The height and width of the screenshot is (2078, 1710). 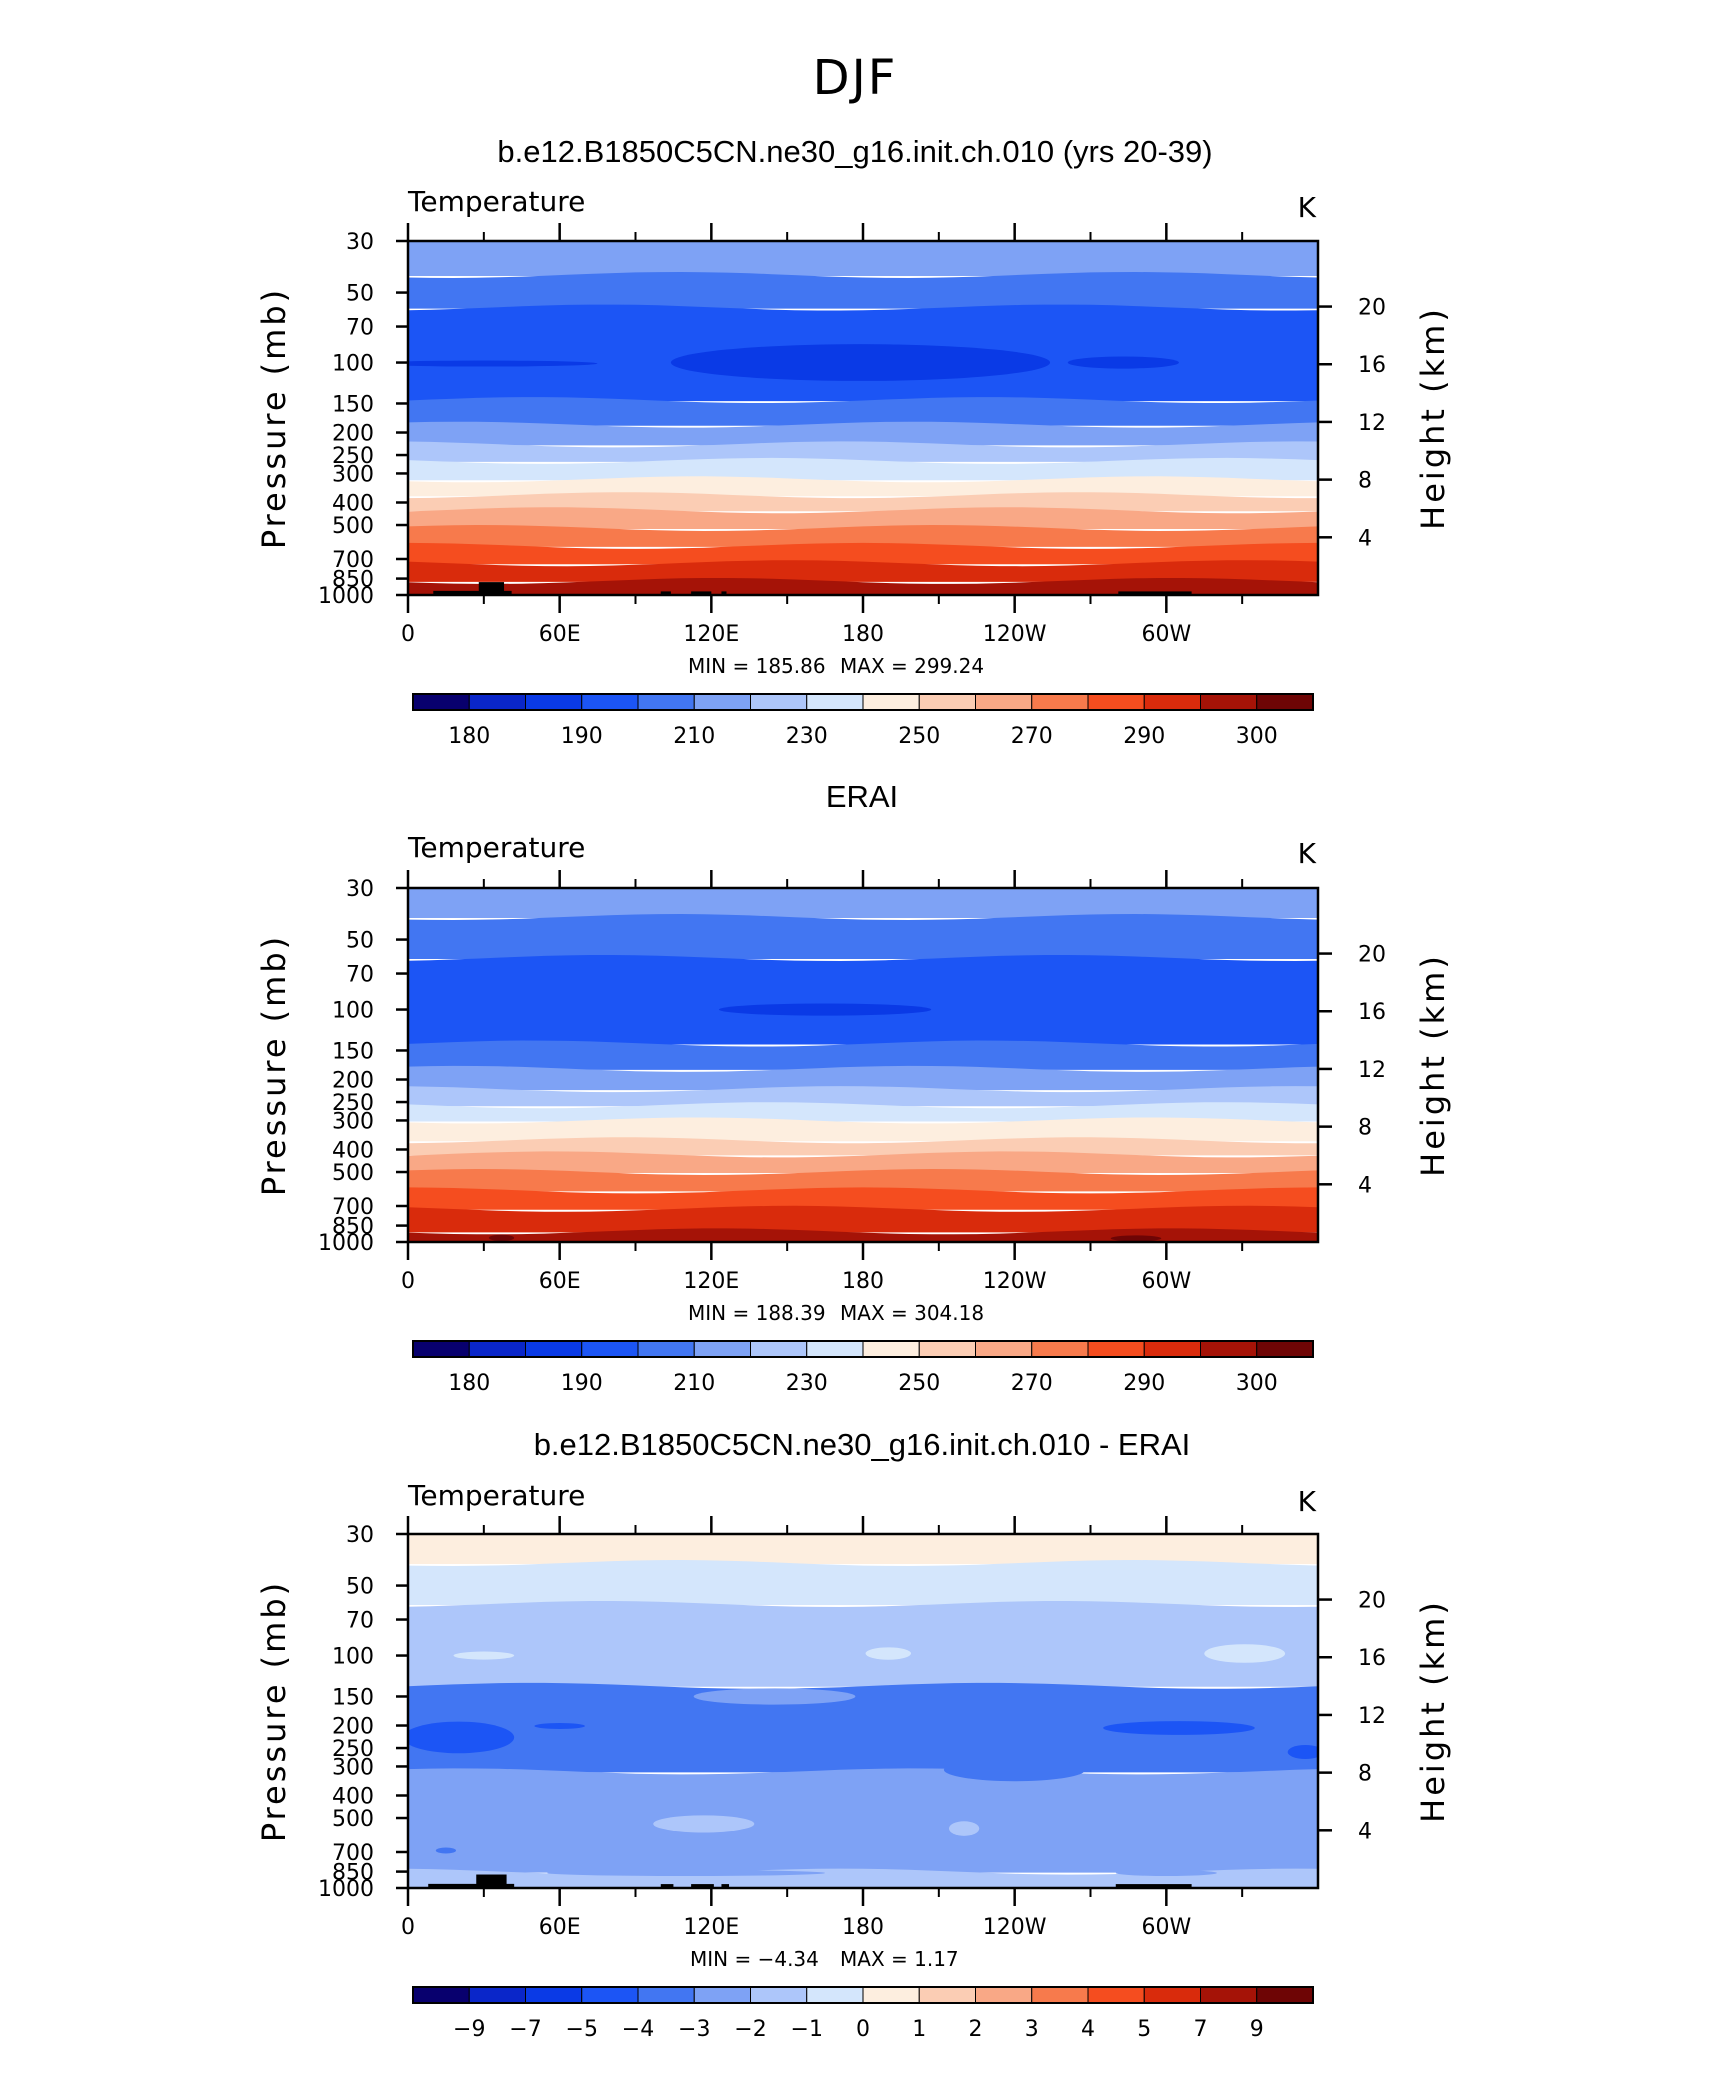 What do you see at coordinates (863, 702) in the screenshot?
I see `colorbar-frame` at bounding box center [863, 702].